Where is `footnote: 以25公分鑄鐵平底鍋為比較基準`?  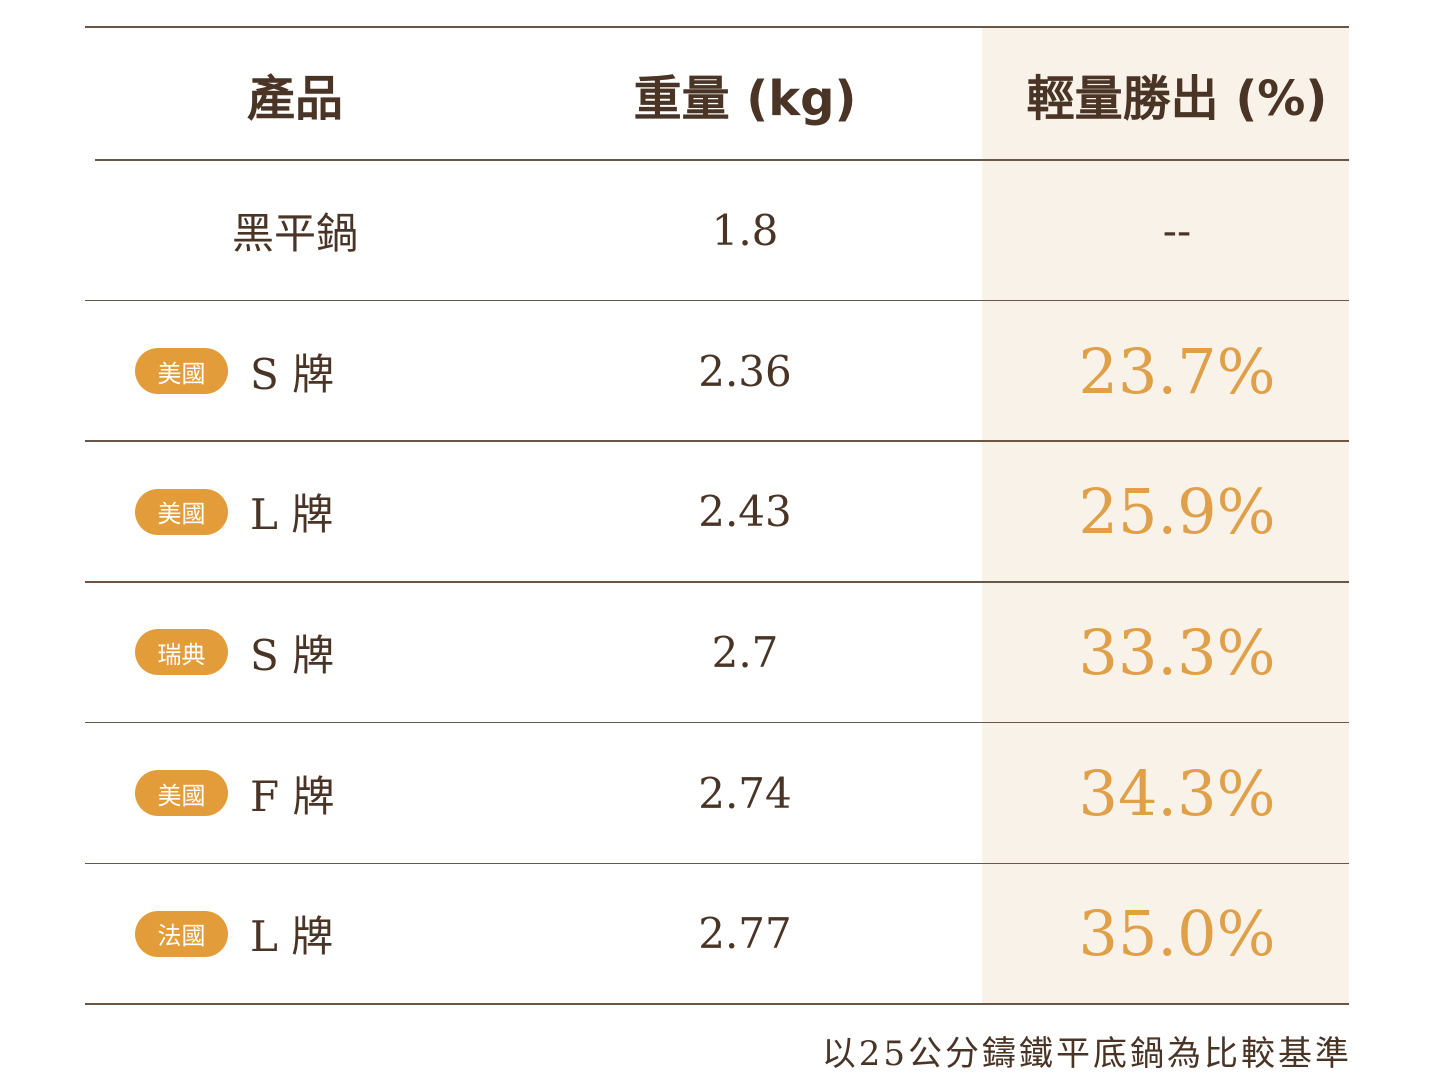 footnote: 以25公分鑄鐵平底鍋為比較基準 is located at coordinates (1086, 1054).